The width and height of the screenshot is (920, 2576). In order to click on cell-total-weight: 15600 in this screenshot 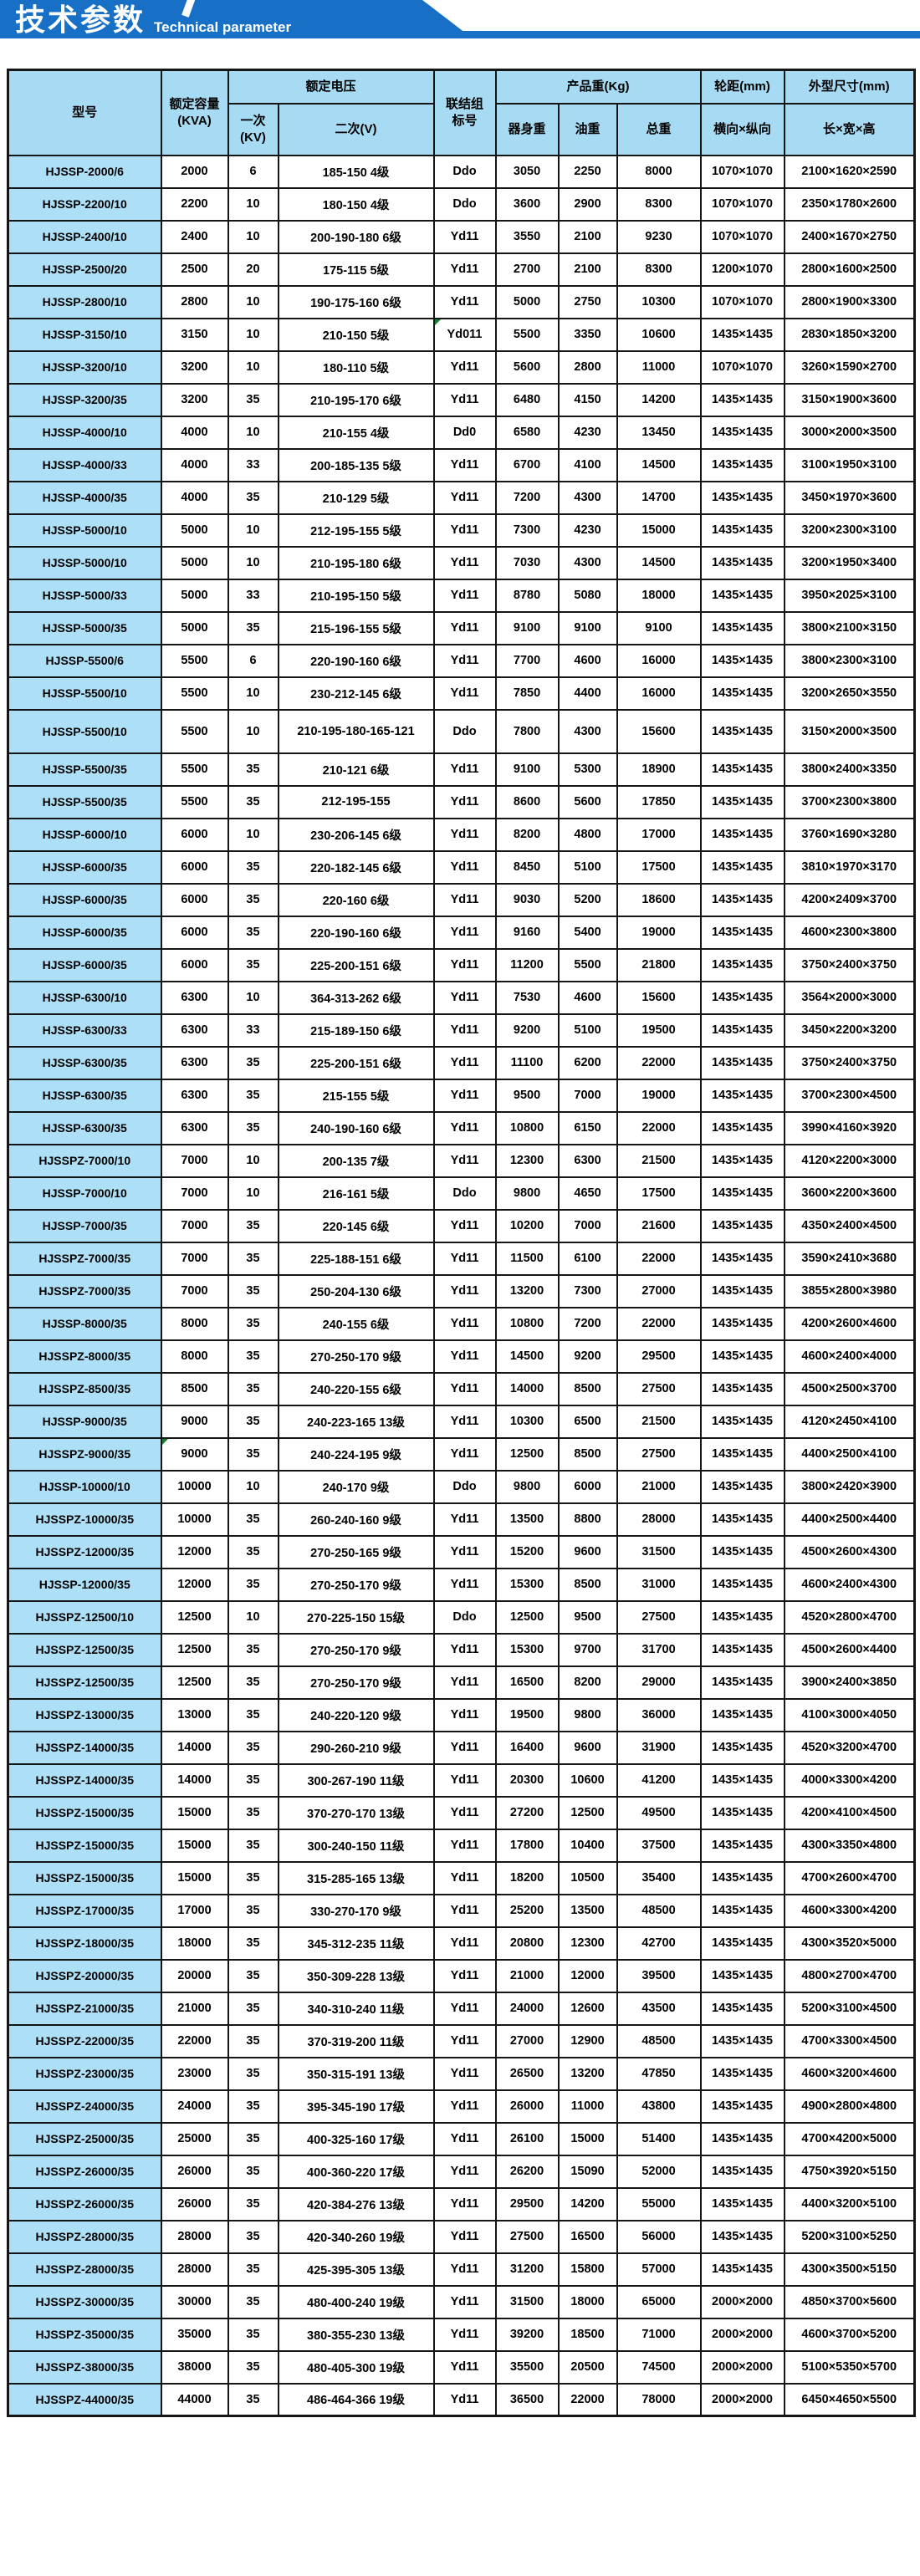, I will do `click(659, 997)`.